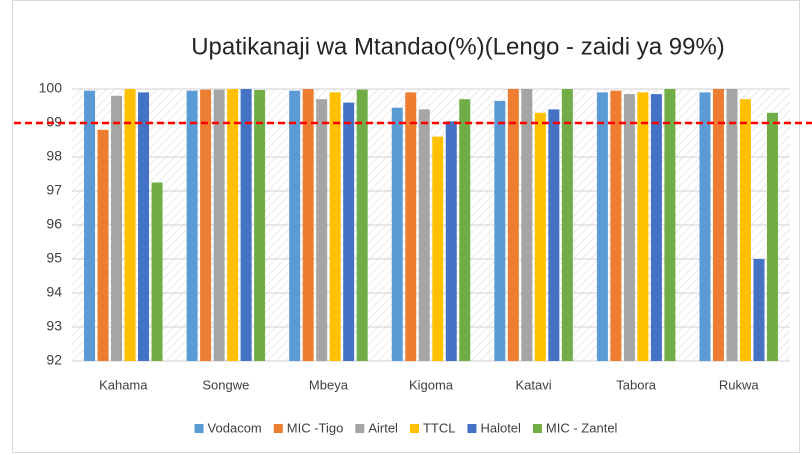 Image resolution: width=812 pixels, height=455 pixels. Describe the element at coordinates (54, 156) in the screenshot. I see `y-tick-label: 98` at that location.